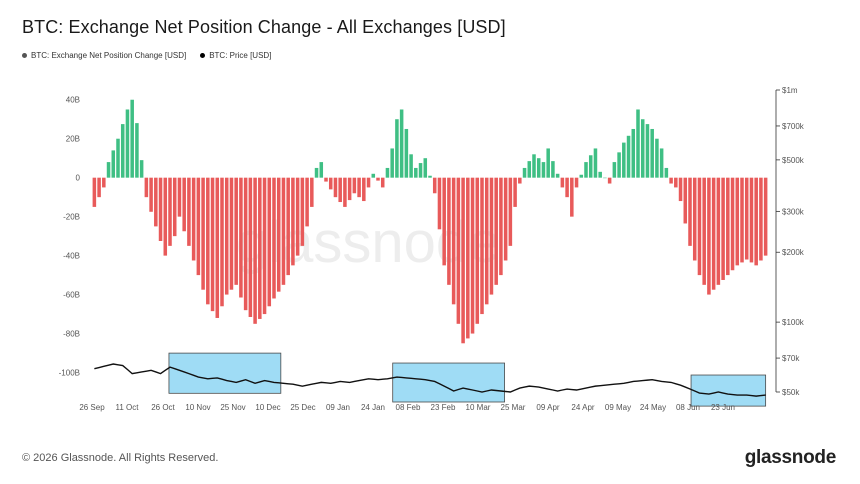 The height and width of the screenshot is (484, 860). Describe the element at coordinates (443, 407) in the screenshot. I see `x-tick-label: 23 Feb` at that location.